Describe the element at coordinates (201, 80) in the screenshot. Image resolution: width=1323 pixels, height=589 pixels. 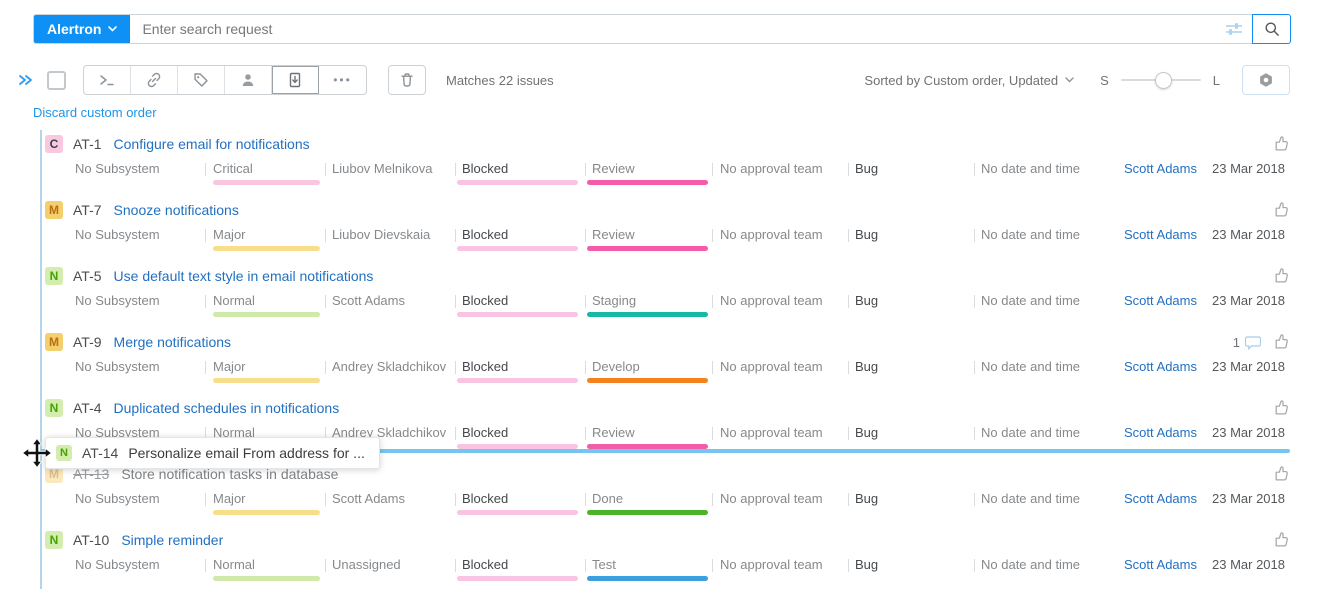
I see `tag-button` at that location.